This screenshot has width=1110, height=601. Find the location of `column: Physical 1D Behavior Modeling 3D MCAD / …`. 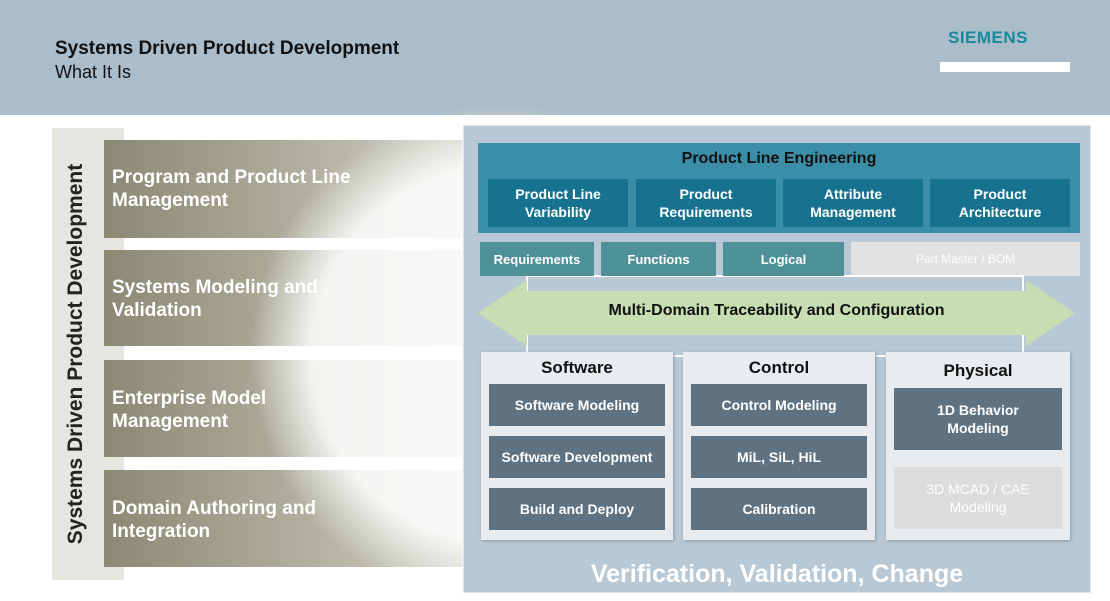

column: Physical 1D Behavior Modeling 3D MCAD / … is located at coordinates (978, 446).